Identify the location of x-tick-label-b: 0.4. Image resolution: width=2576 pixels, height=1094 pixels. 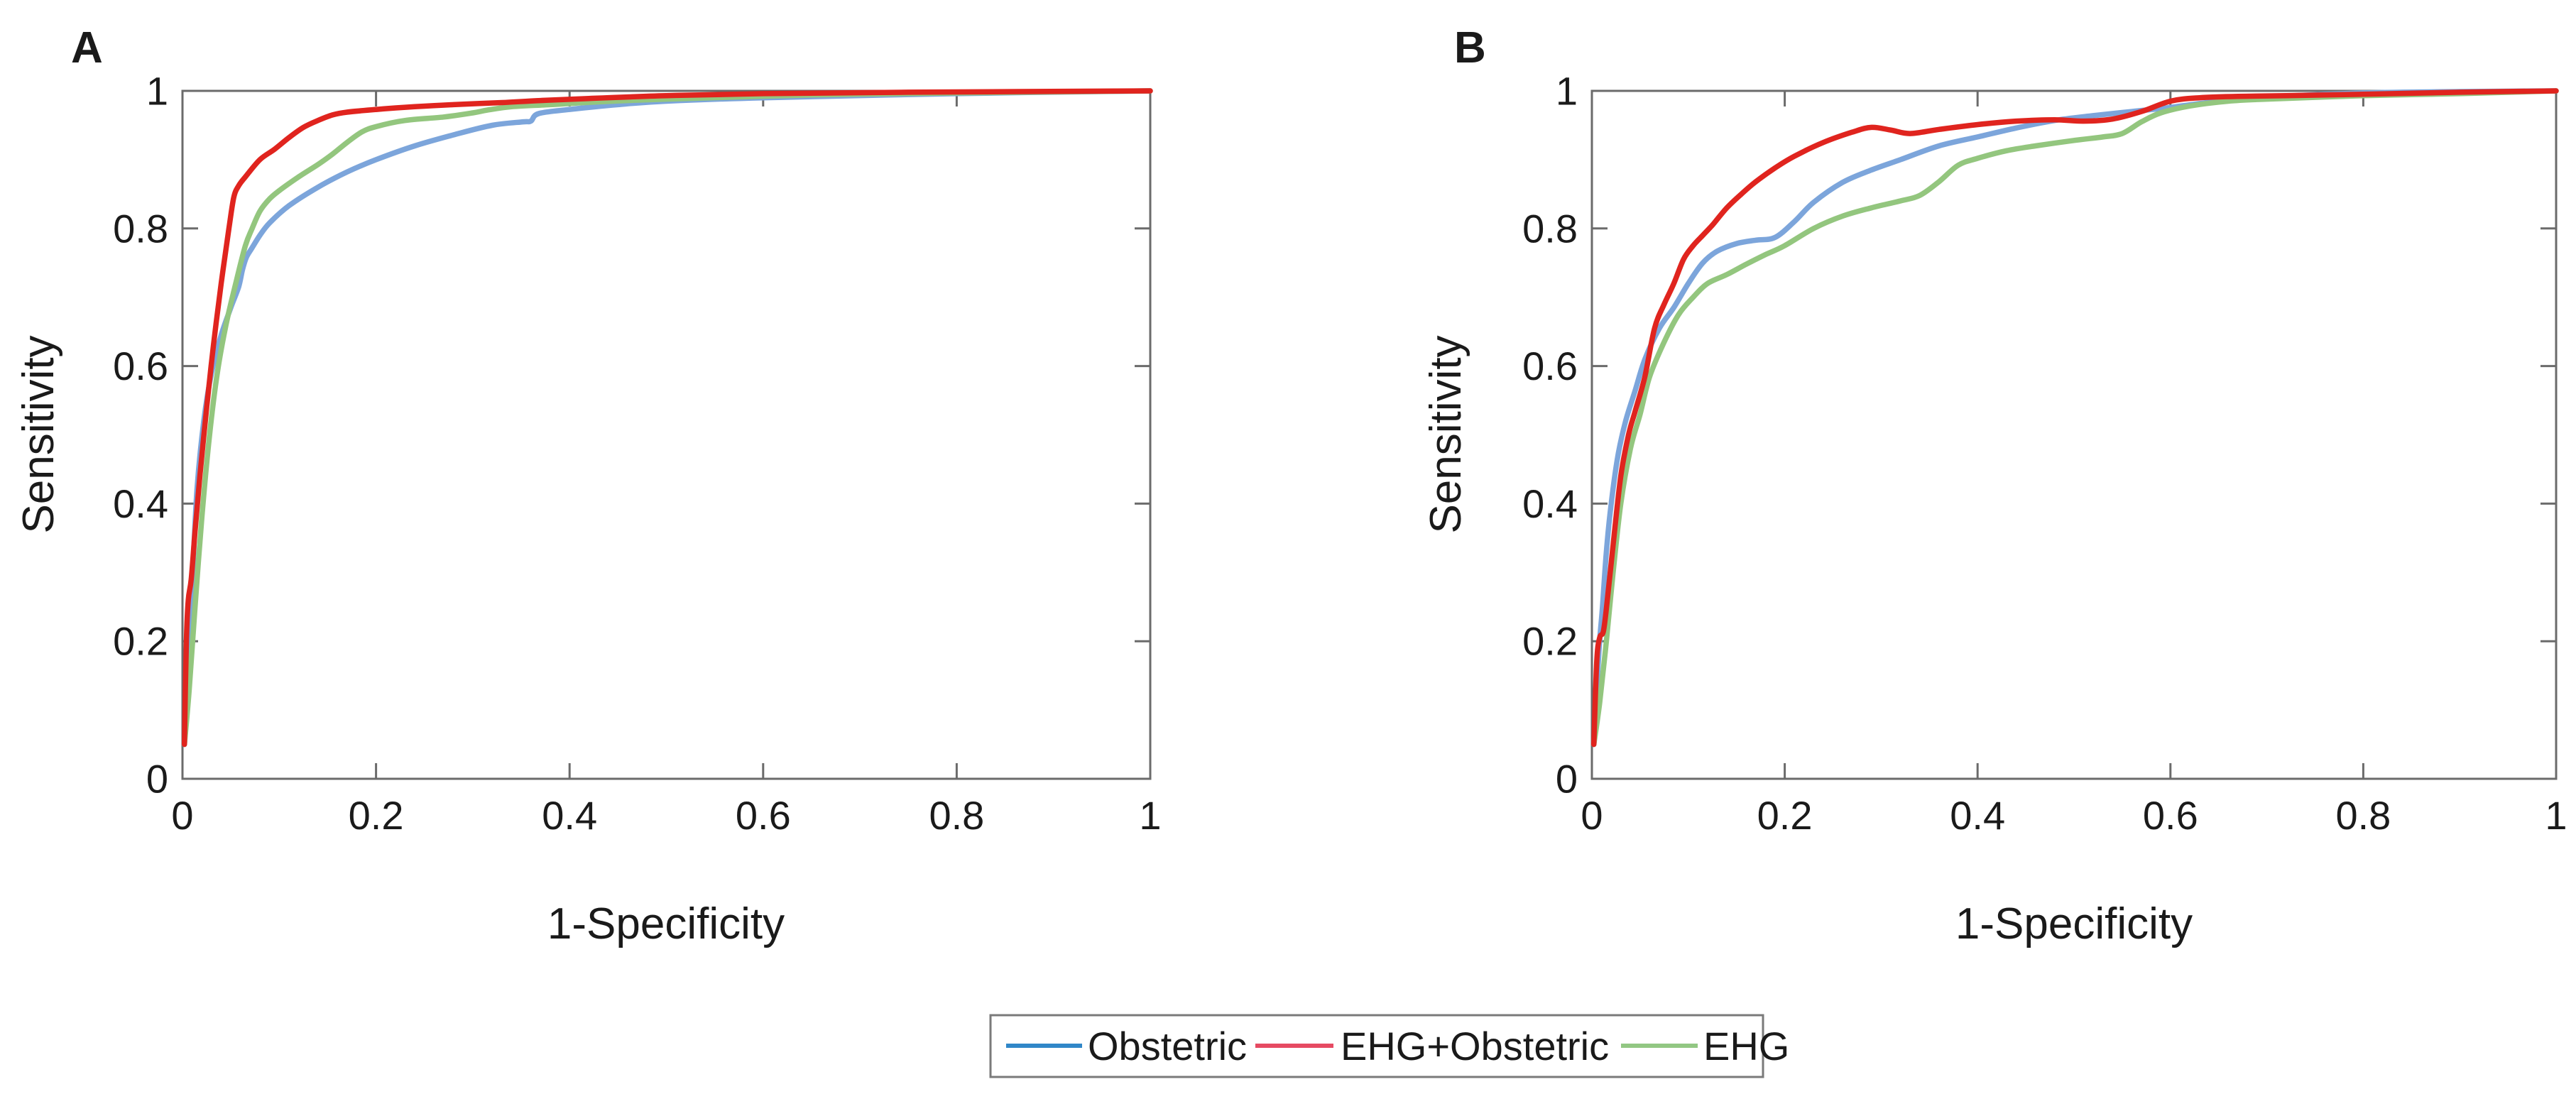
(1977, 815).